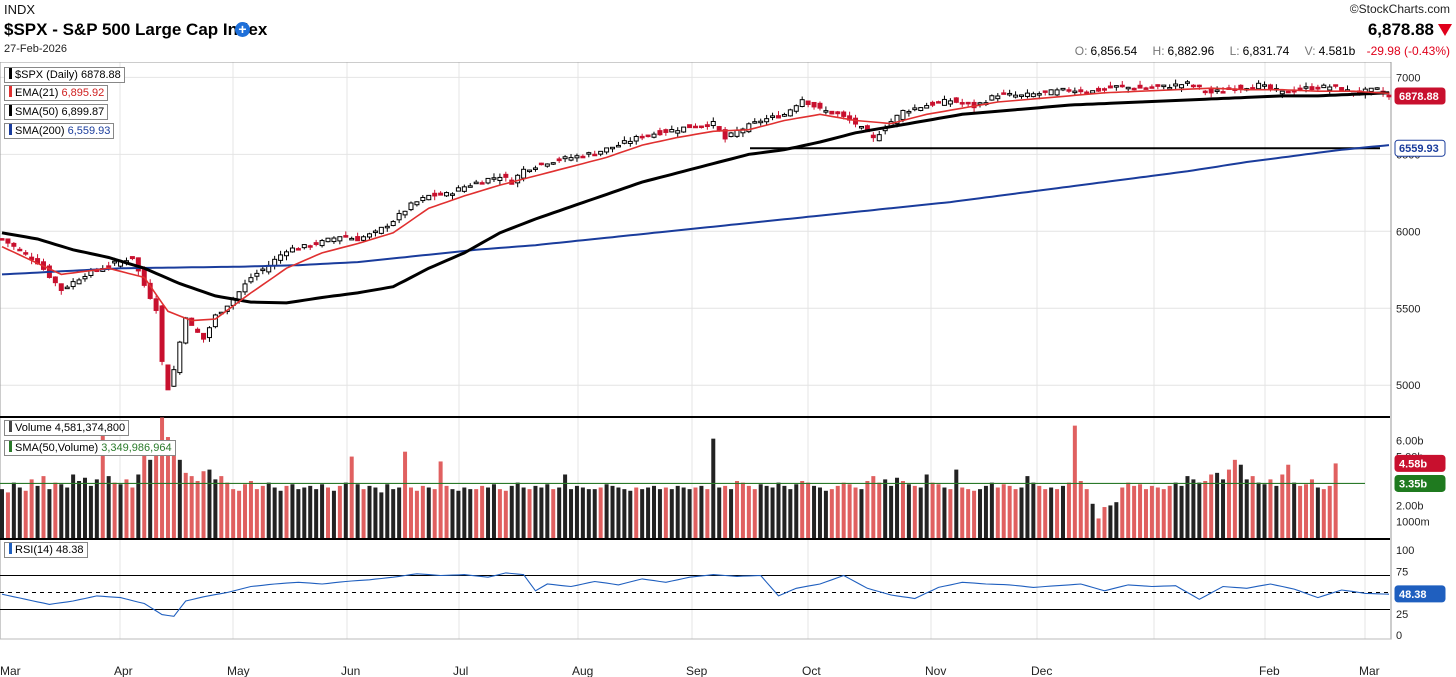 The height and width of the screenshot is (677, 1456). I want to click on open-label: O:, so click(1081, 51).